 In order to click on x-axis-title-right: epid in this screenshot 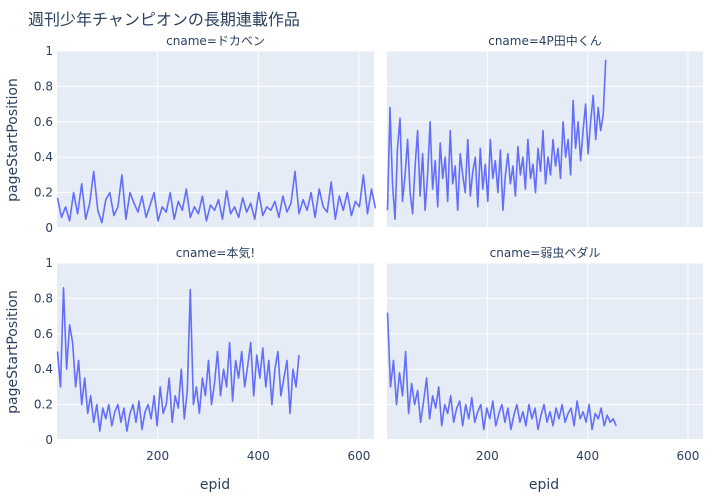, I will do `click(544, 485)`.